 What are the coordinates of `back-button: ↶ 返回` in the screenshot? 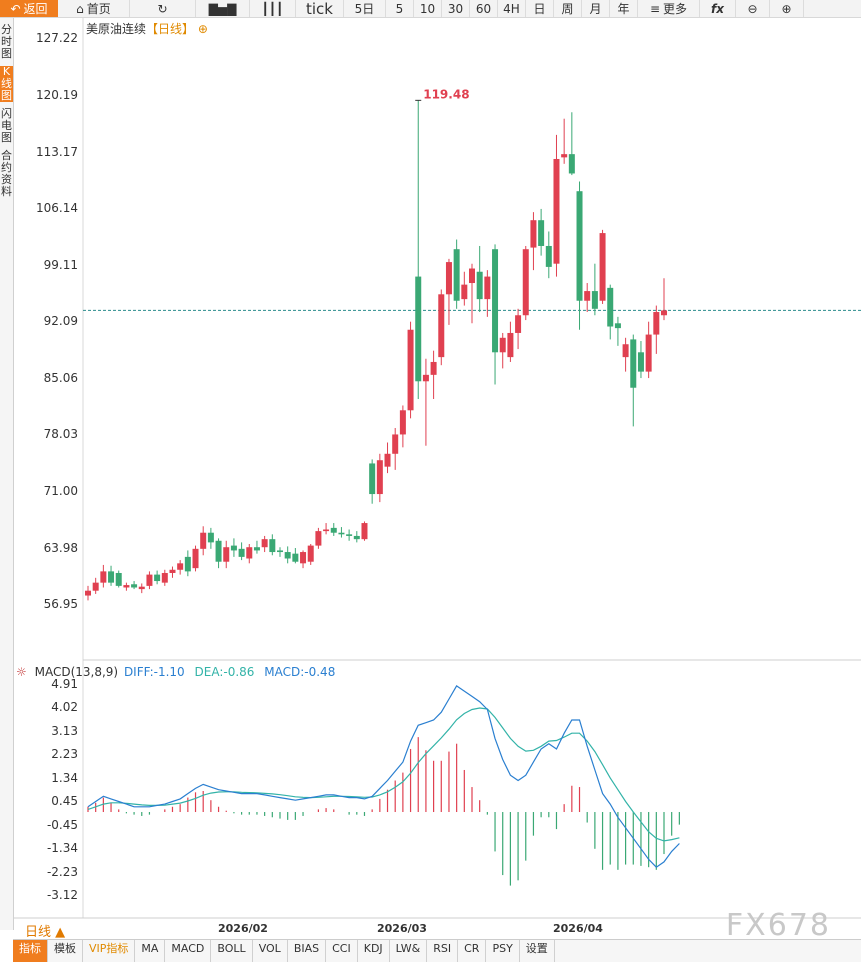 It's located at (29, 8).